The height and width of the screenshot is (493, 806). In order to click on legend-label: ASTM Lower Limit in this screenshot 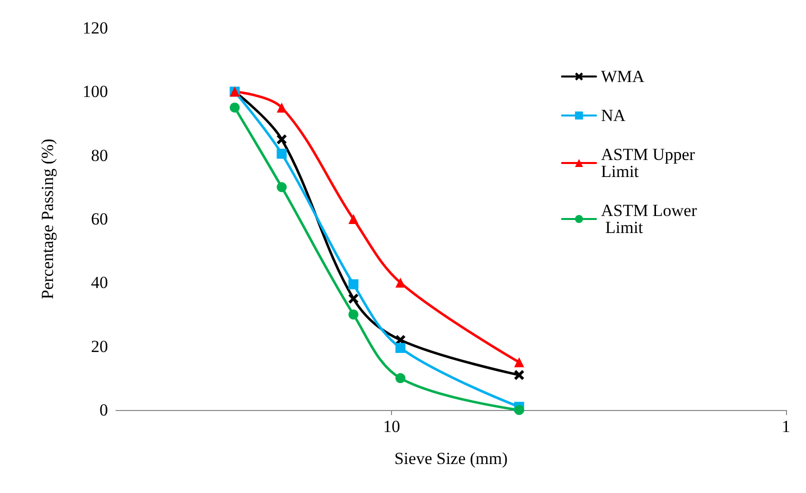, I will do `click(649, 219)`.